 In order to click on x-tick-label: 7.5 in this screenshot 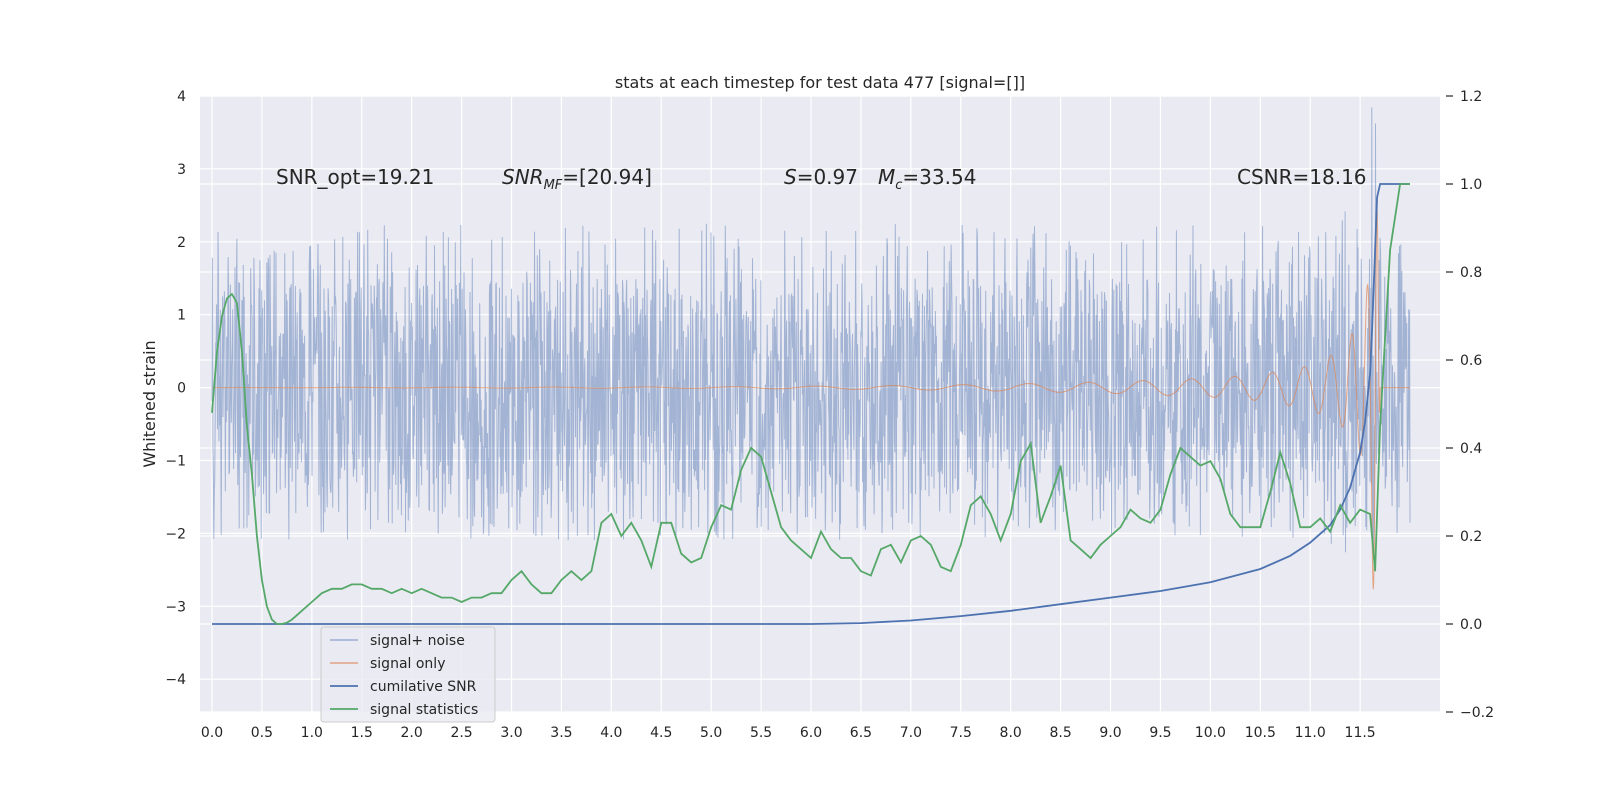, I will do `click(961, 733)`.